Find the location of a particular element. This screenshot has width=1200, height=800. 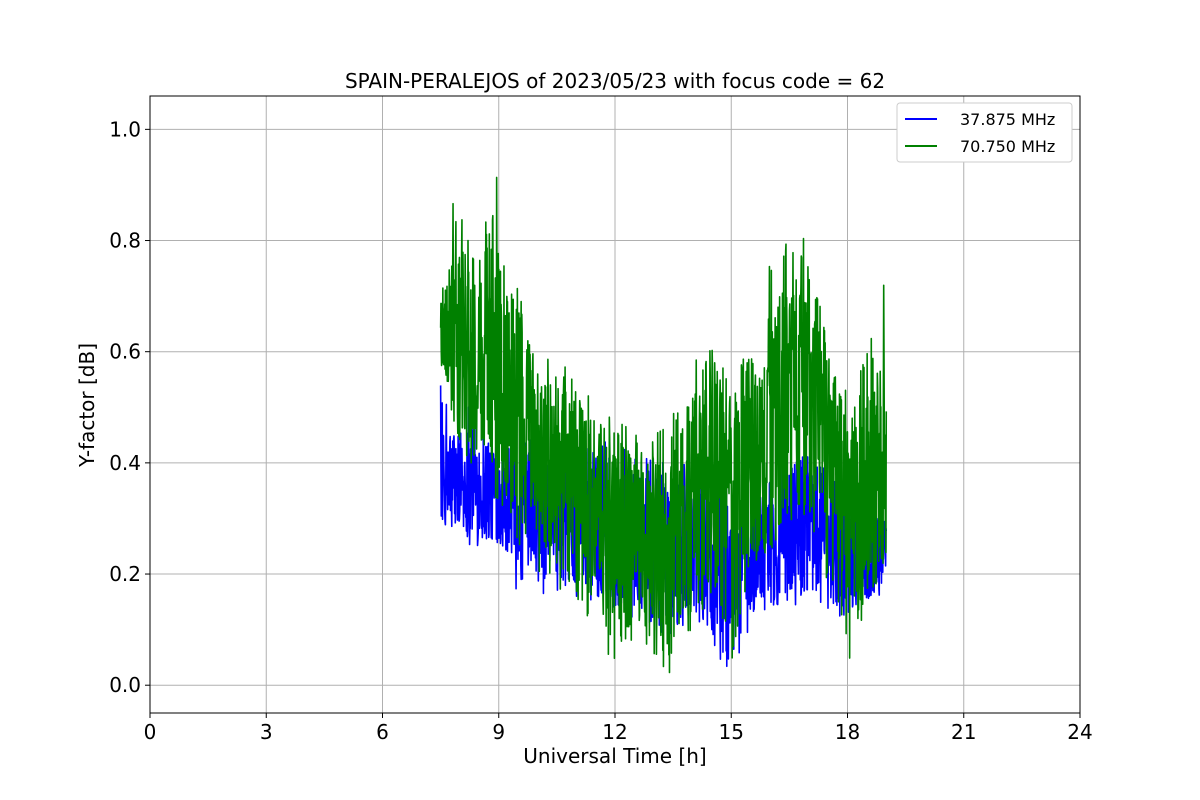

y-tick-label: 1.0 is located at coordinates (125, 129).